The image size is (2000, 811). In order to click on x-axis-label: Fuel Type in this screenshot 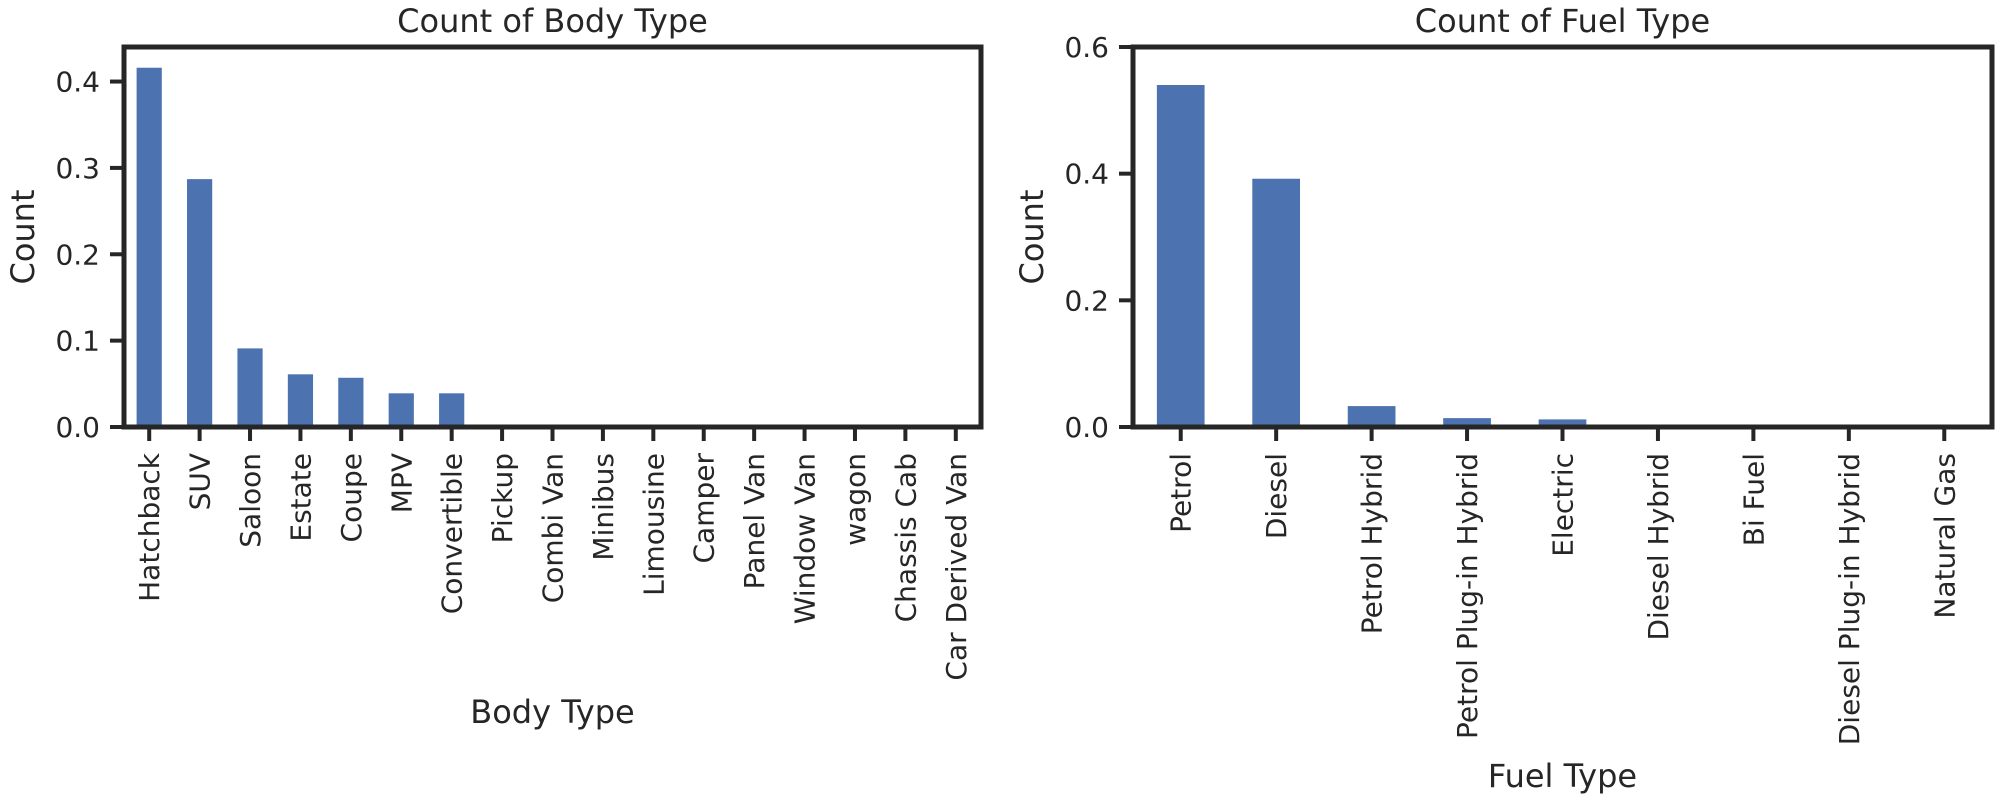, I will do `click(1562, 776)`.